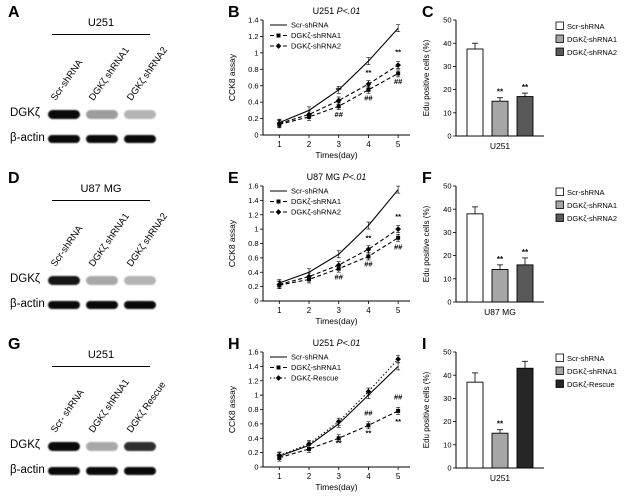 The width and height of the screenshot is (638, 503). Describe the element at coordinates (14, 344) in the screenshot. I see `panel-letter-g: G` at that location.